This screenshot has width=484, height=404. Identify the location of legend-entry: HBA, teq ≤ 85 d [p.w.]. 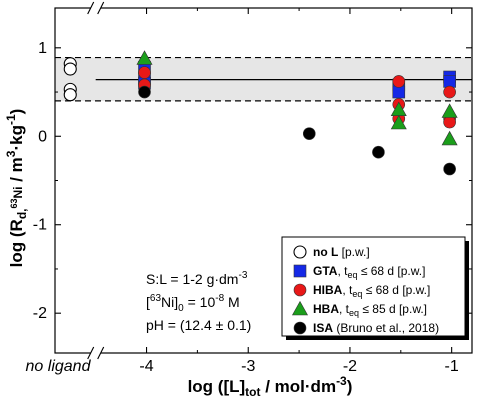
(359, 309).